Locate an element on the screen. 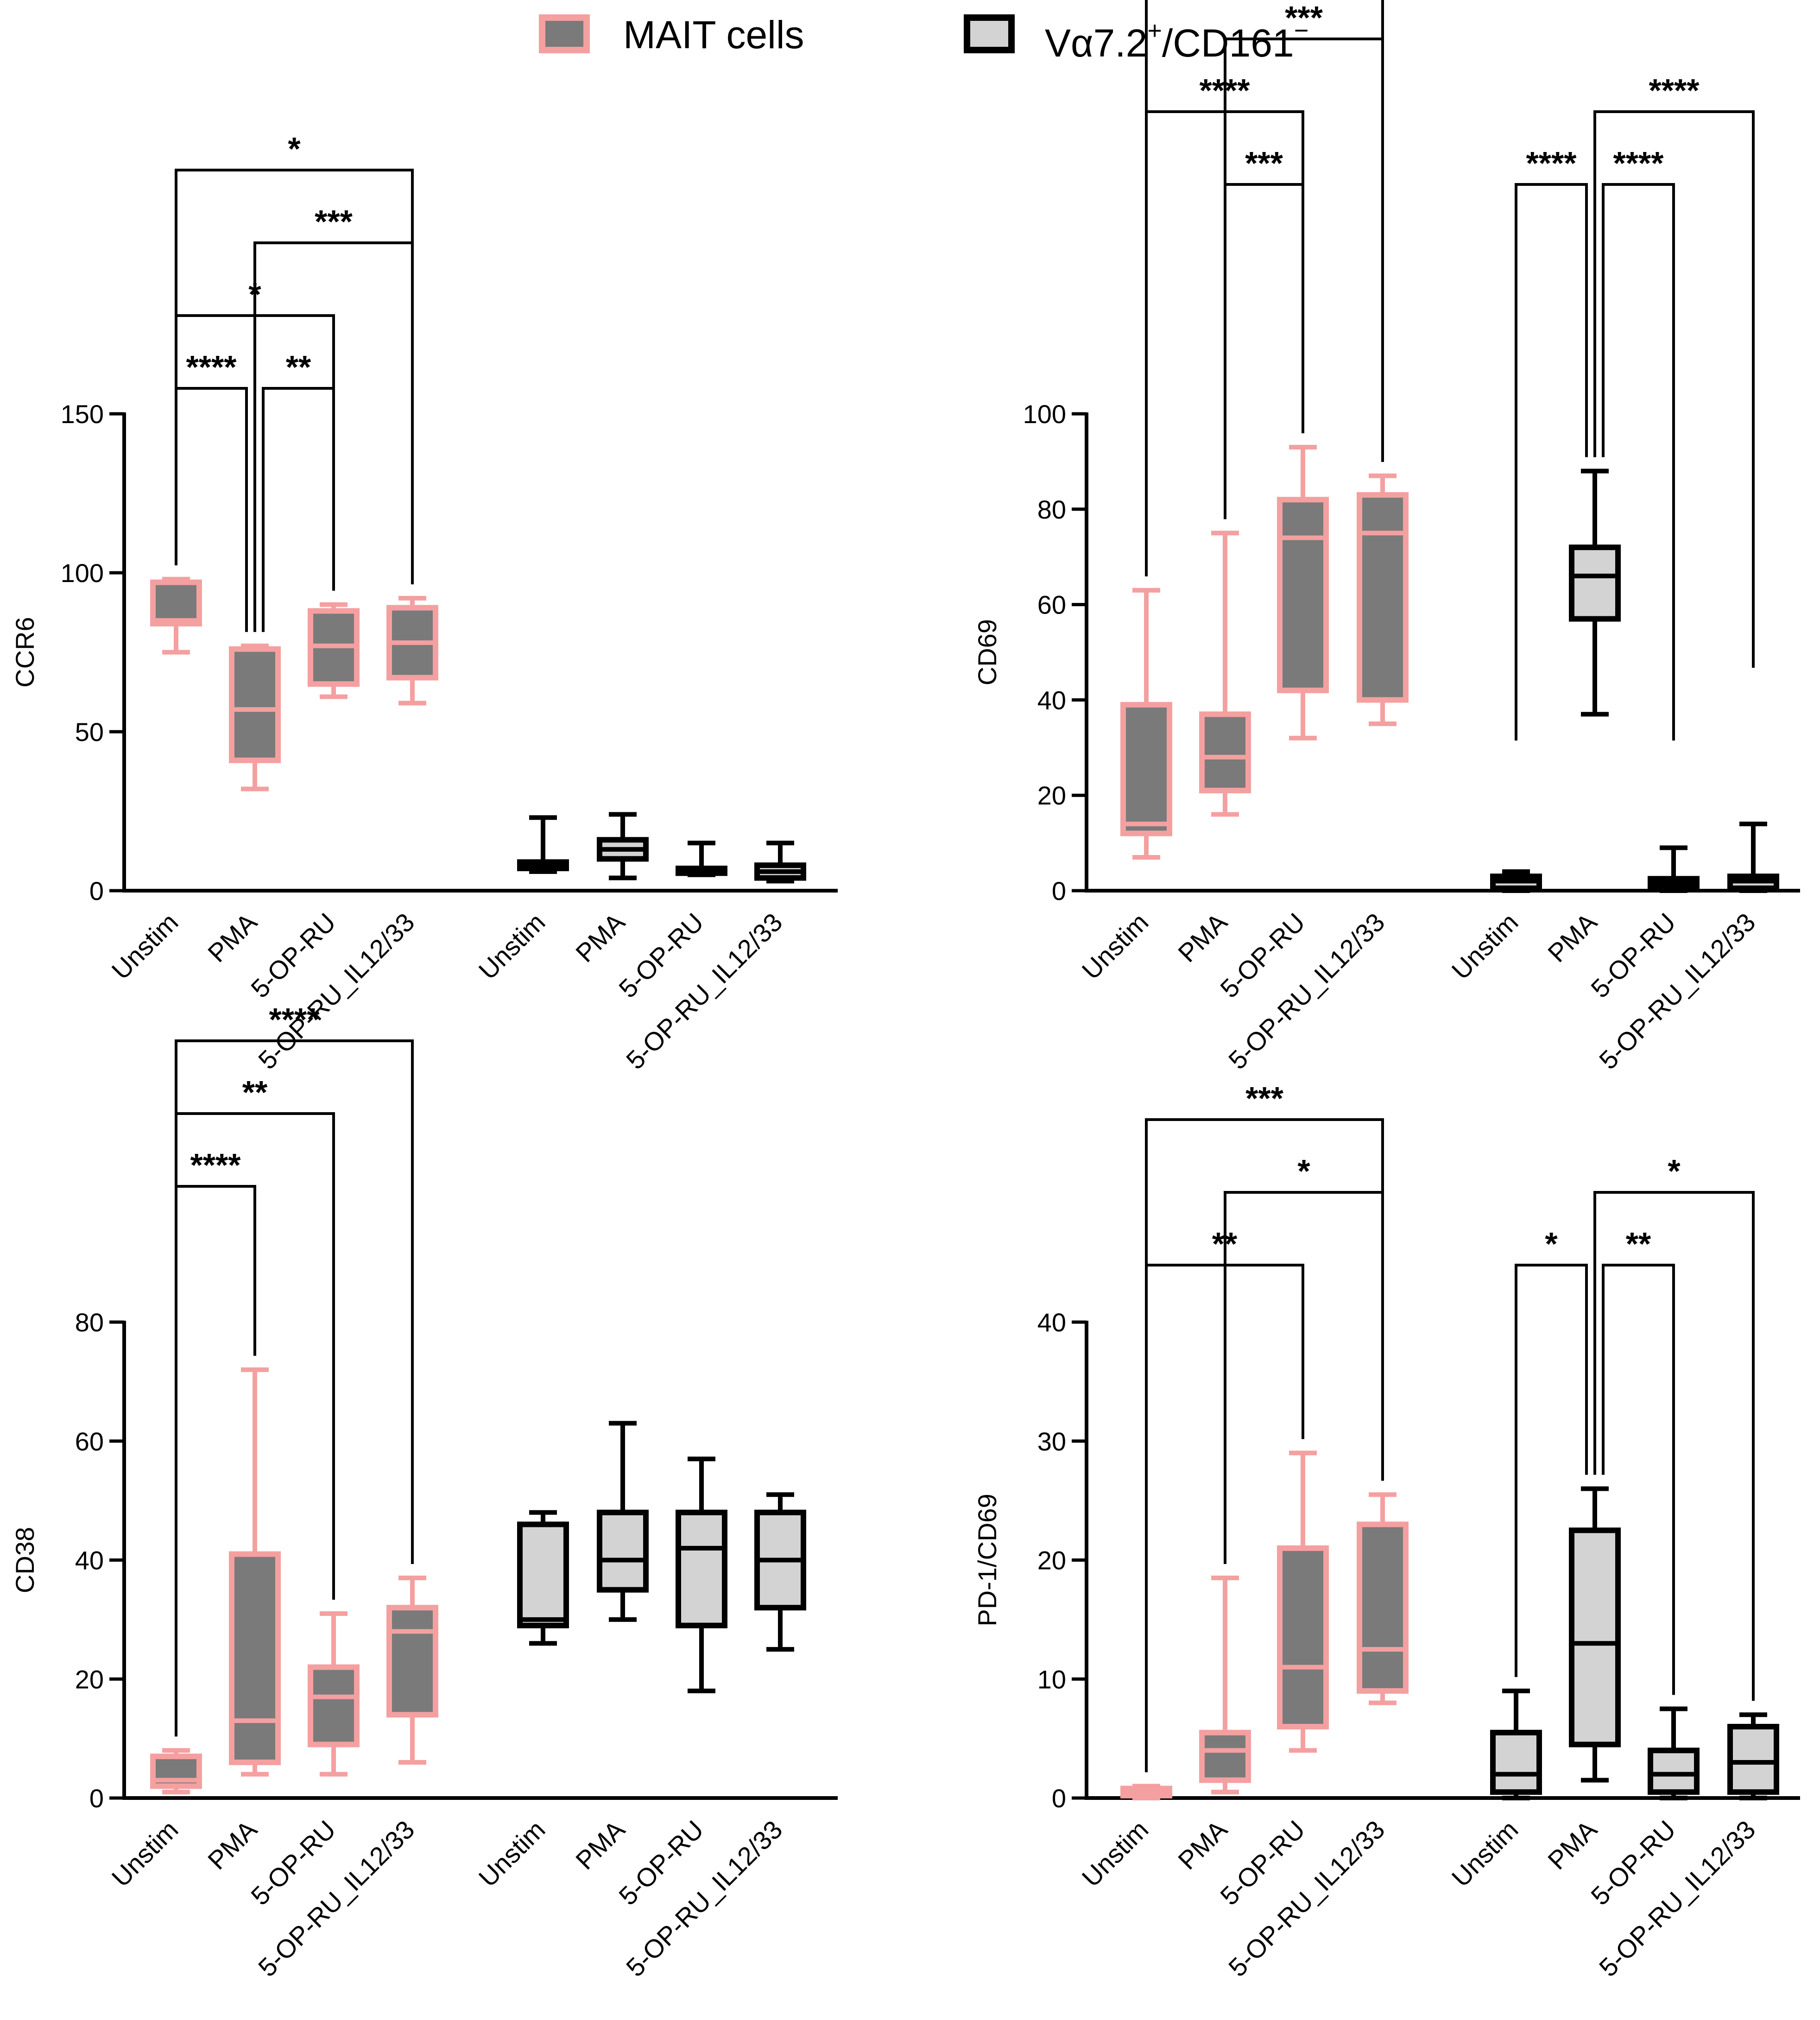 Image resolution: width=1820 pixels, height=2020 pixels. significance-bracket: *** is located at coordinates (1264, 1378).